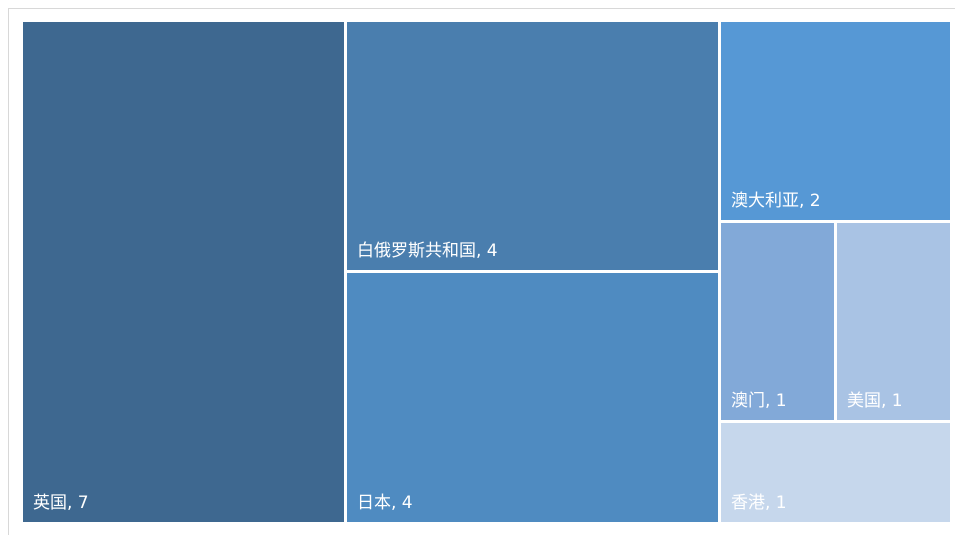  What do you see at coordinates (385, 503) in the screenshot?
I see `treemap-label: 日本, 4` at bounding box center [385, 503].